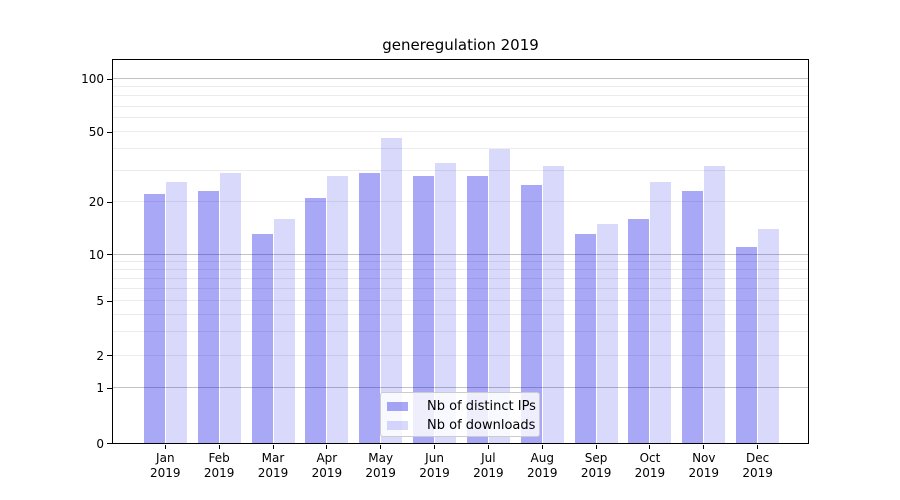 Image resolution: width=900 pixels, height=500 pixels. I want to click on x-label-month: Jul, so click(488, 457).